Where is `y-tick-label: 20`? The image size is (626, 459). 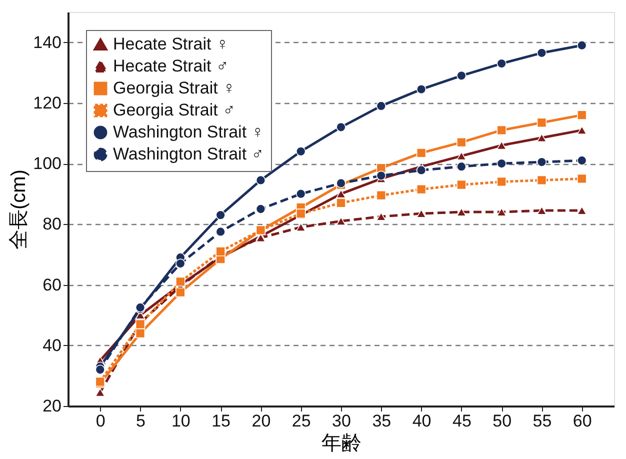 y-tick-label: 20 is located at coordinates (52, 406).